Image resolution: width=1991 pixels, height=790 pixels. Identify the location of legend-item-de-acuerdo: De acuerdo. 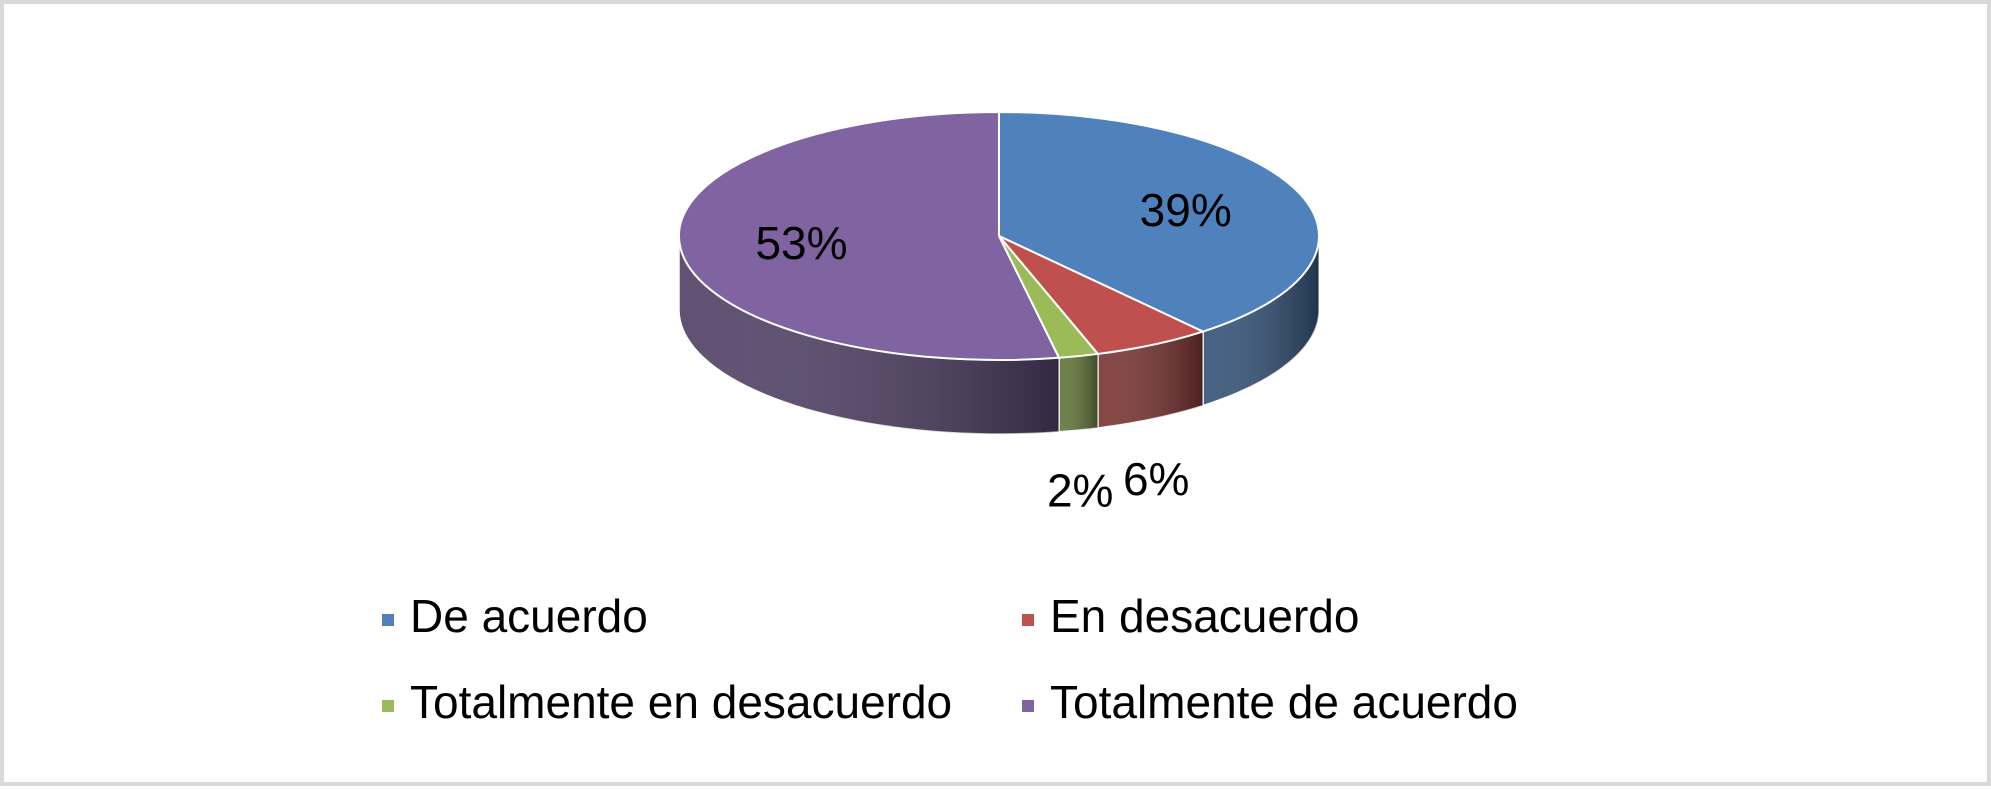
(515, 616).